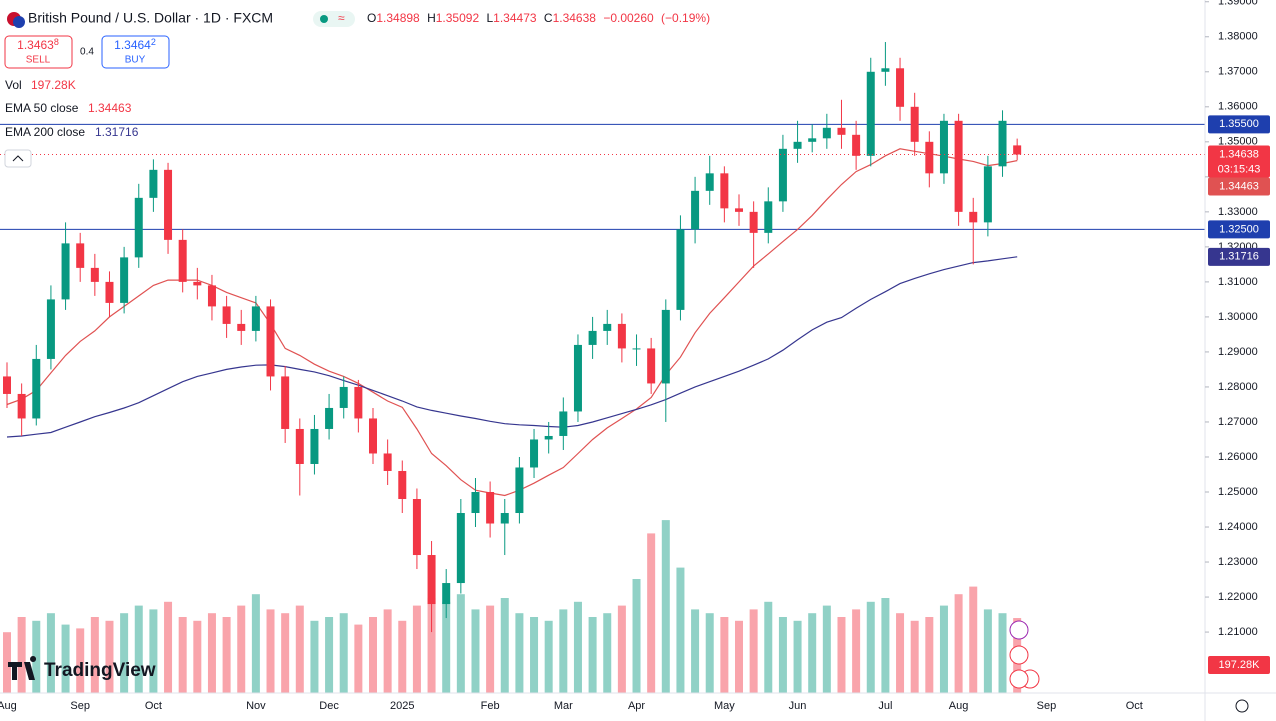 This screenshot has width=1276, height=721. What do you see at coordinates (13, 85) in the screenshot?
I see `volume-legend: Vol` at bounding box center [13, 85].